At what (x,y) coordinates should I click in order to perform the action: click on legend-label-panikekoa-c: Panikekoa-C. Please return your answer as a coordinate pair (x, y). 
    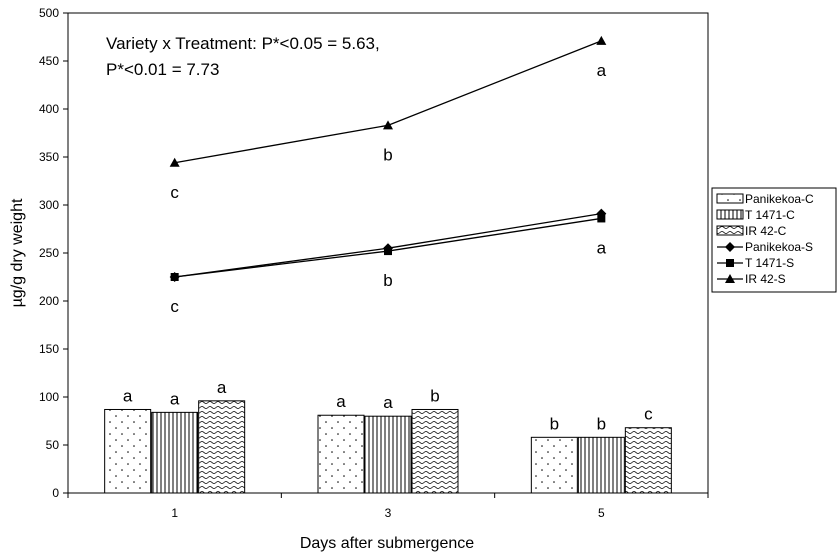
    Looking at the image, I should click on (779, 199).